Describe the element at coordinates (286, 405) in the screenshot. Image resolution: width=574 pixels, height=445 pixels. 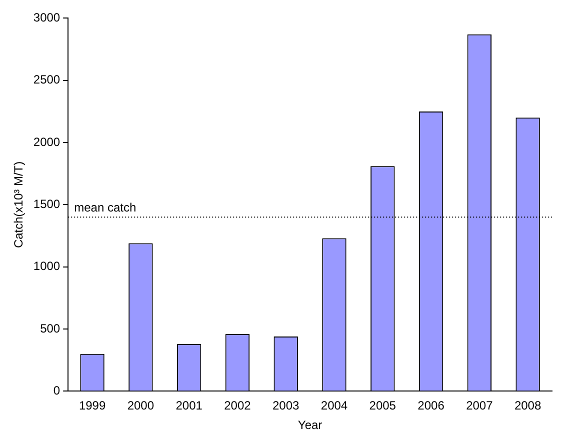
I see `x-tick-label: 2003` at that location.